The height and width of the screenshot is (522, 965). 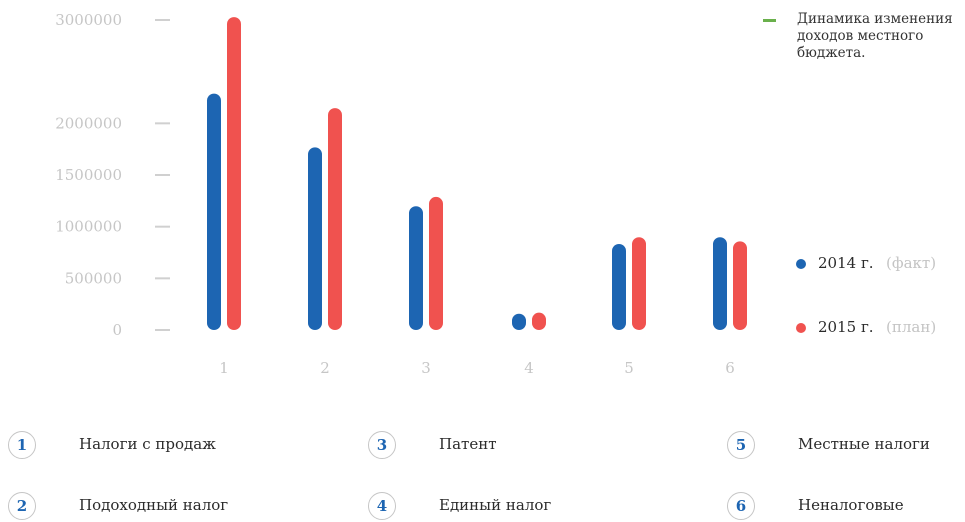 I want to click on legend-label-2014: 2014 г., so click(x=846, y=263).